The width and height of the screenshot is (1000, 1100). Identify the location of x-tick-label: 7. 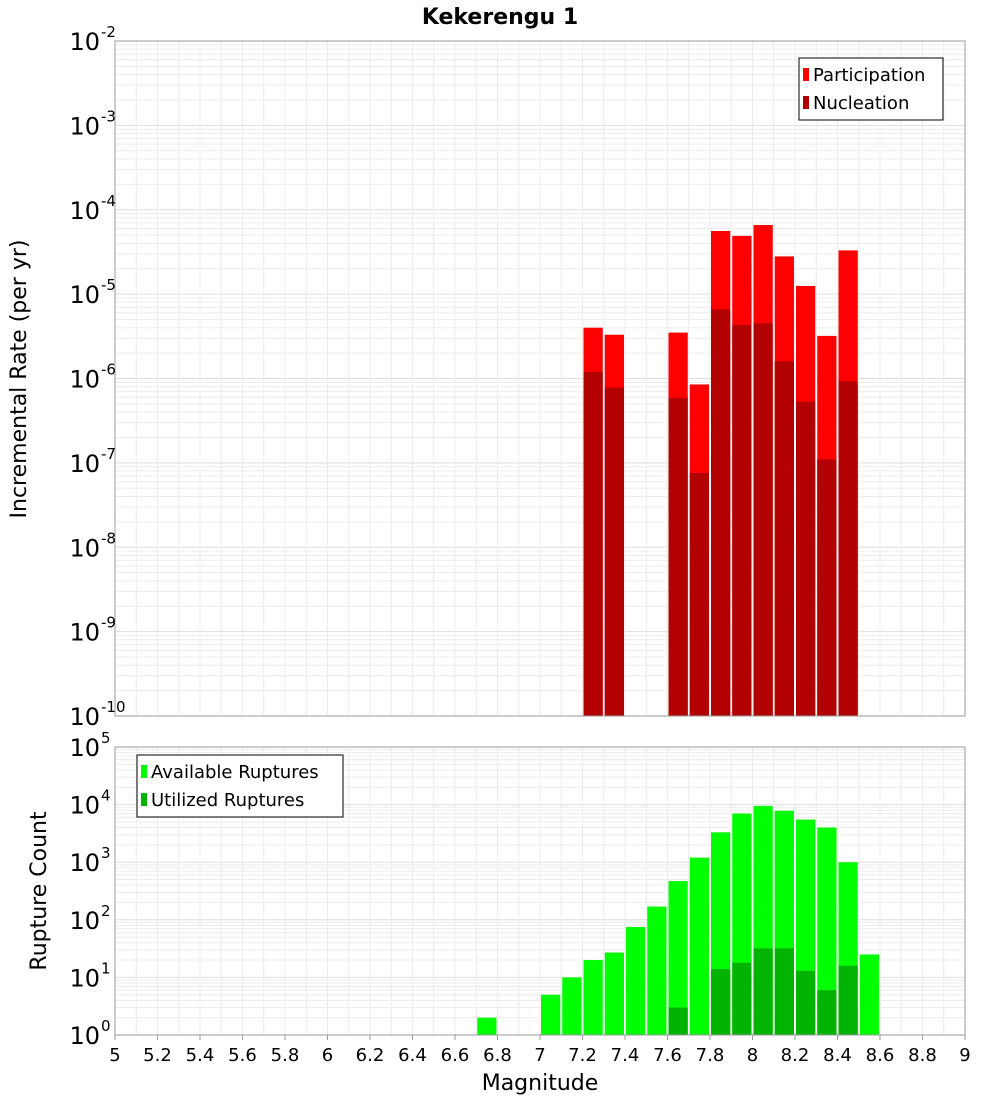
(539, 1055).